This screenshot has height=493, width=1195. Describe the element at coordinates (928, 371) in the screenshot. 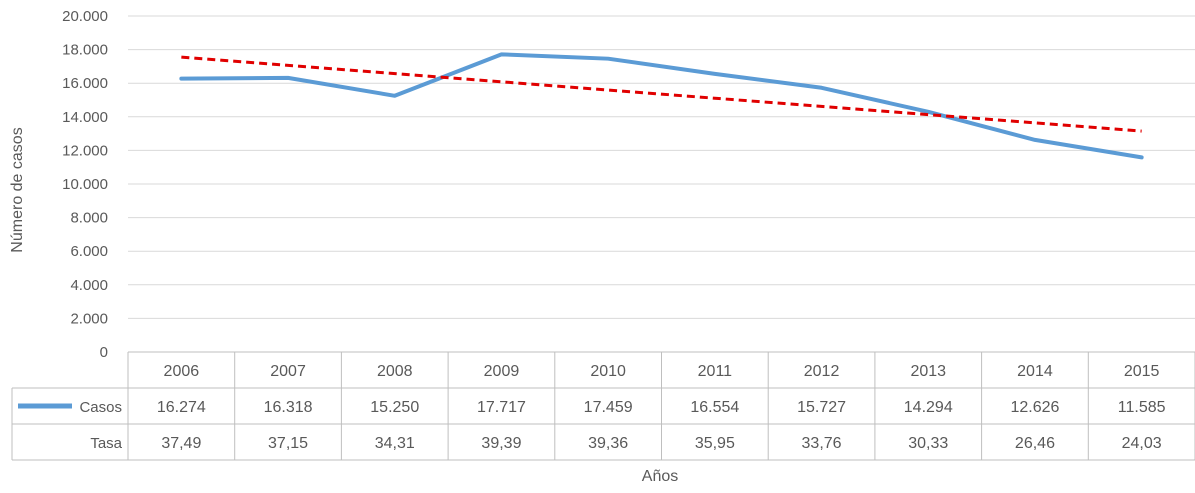

I see `x-tick-label: 2013` at that location.